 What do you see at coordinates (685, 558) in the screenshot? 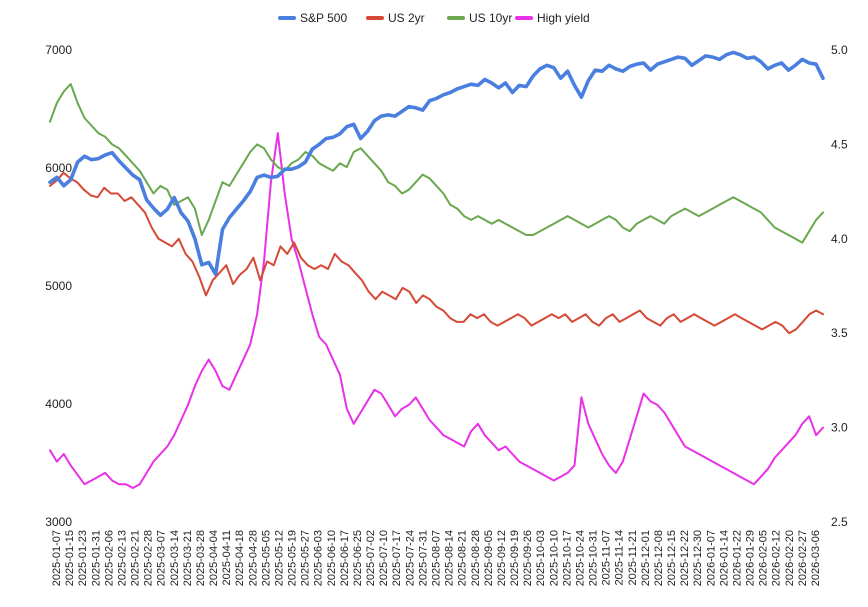
I see `x-tick-label: 2025-12-22` at bounding box center [685, 558].